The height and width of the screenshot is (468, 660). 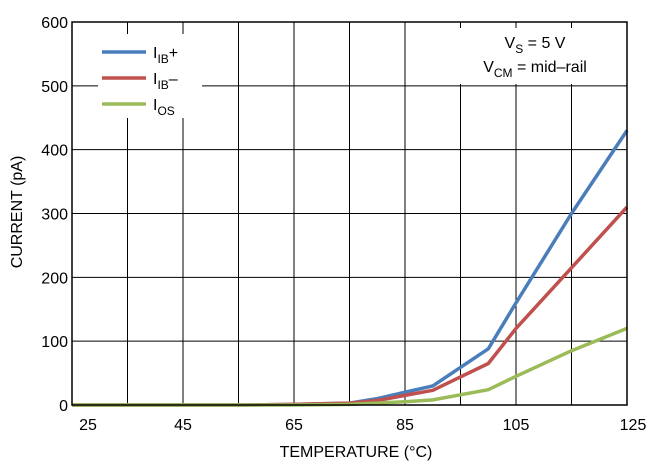 I want to click on x-tick-label: 125, so click(x=633, y=425).